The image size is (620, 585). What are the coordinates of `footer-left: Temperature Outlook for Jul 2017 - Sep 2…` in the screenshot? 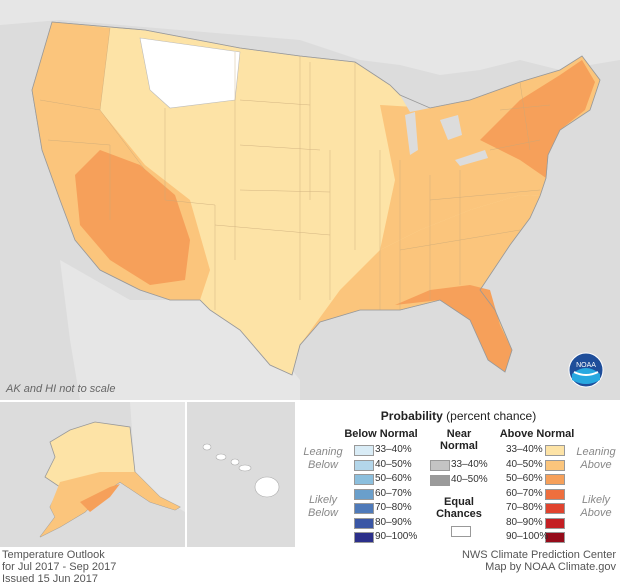 It's located at (59, 567).